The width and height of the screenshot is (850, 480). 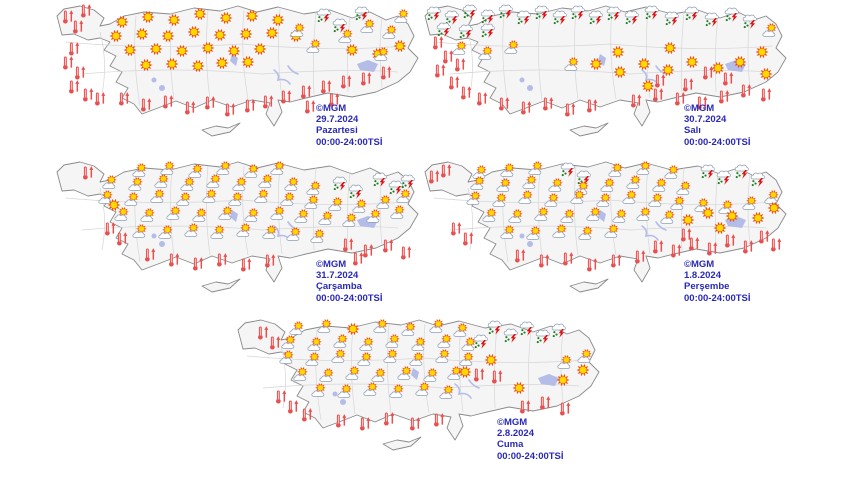 I want to click on map-label: ©MGM 30.7.2024 Salı 00:00-24:00TSİ, so click(x=717, y=125).